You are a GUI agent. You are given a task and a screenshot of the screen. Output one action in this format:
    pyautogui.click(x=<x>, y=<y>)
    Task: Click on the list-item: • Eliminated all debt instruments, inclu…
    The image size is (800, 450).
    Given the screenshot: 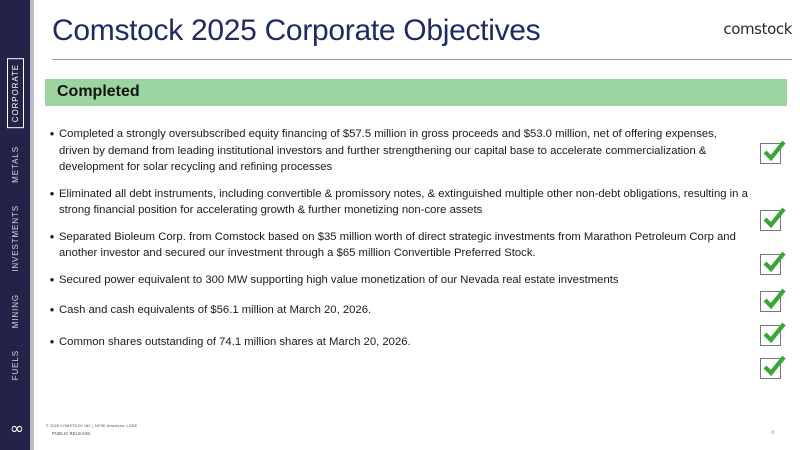 What is the action you would take?
    pyautogui.click(x=397, y=202)
    